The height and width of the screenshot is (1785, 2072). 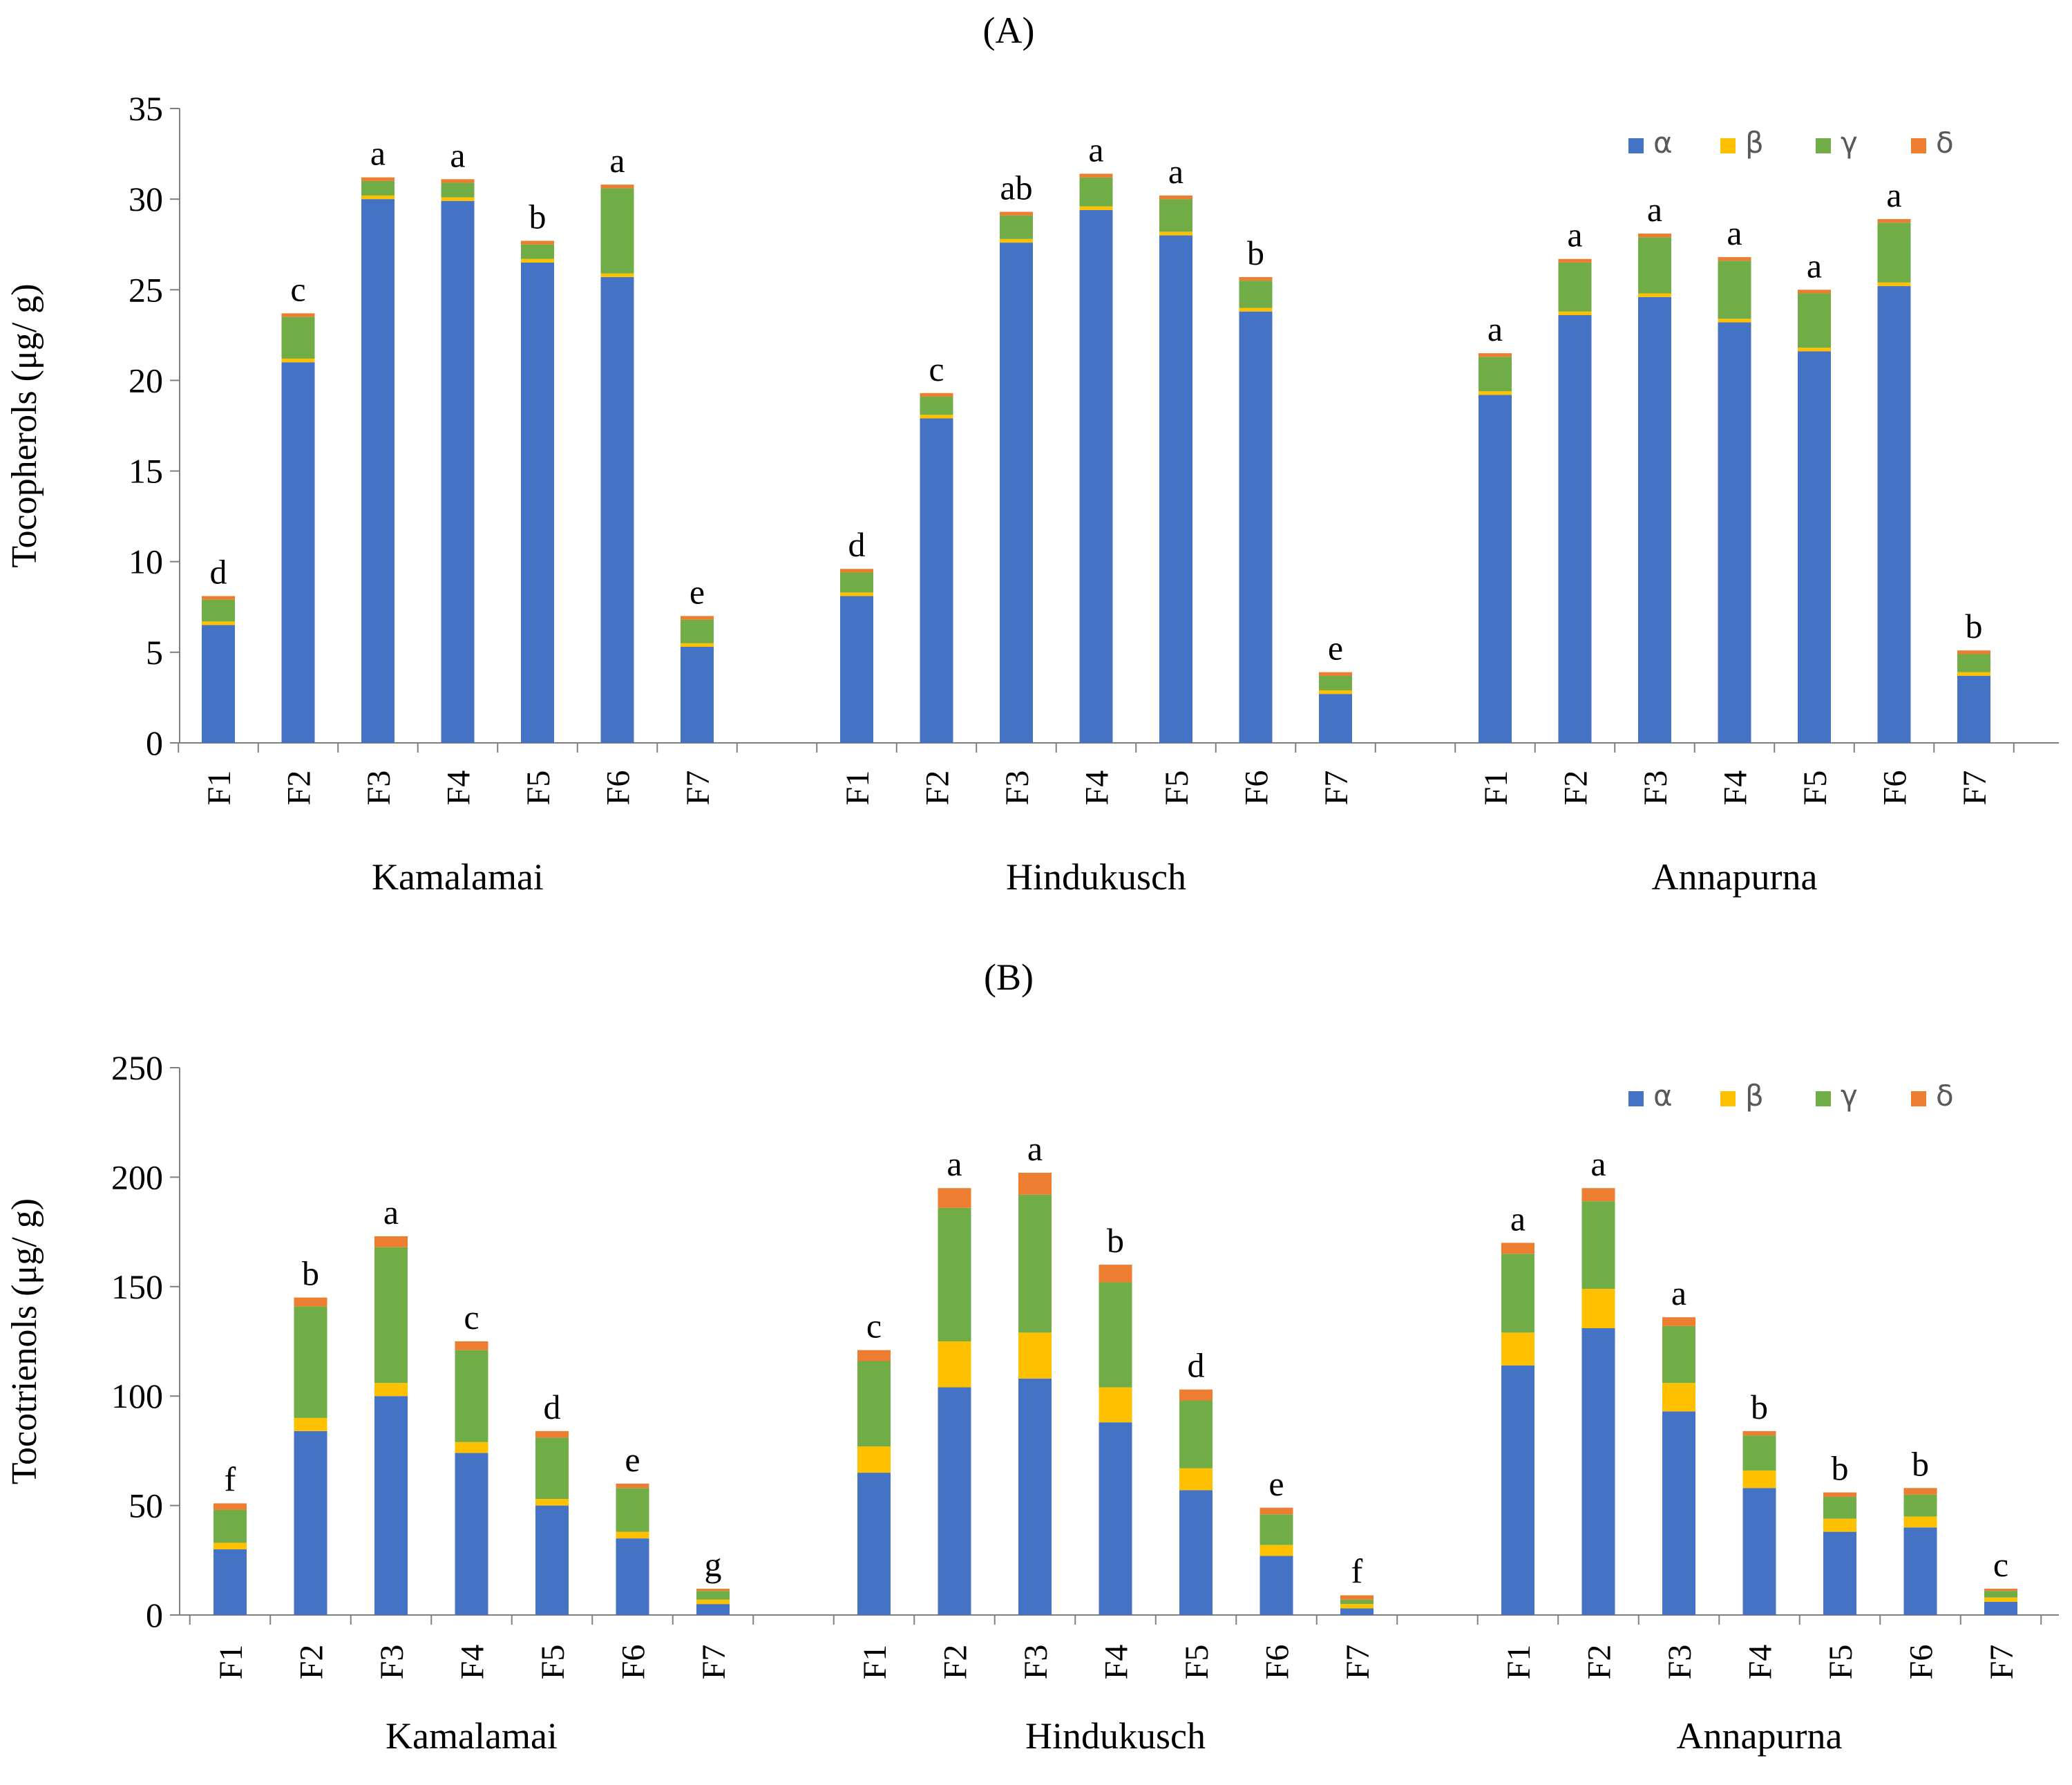 What do you see at coordinates (1096, 175) in the screenshot?
I see `chart0-bar-hindukusch-f4-δ` at bounding box center [1096, 175].